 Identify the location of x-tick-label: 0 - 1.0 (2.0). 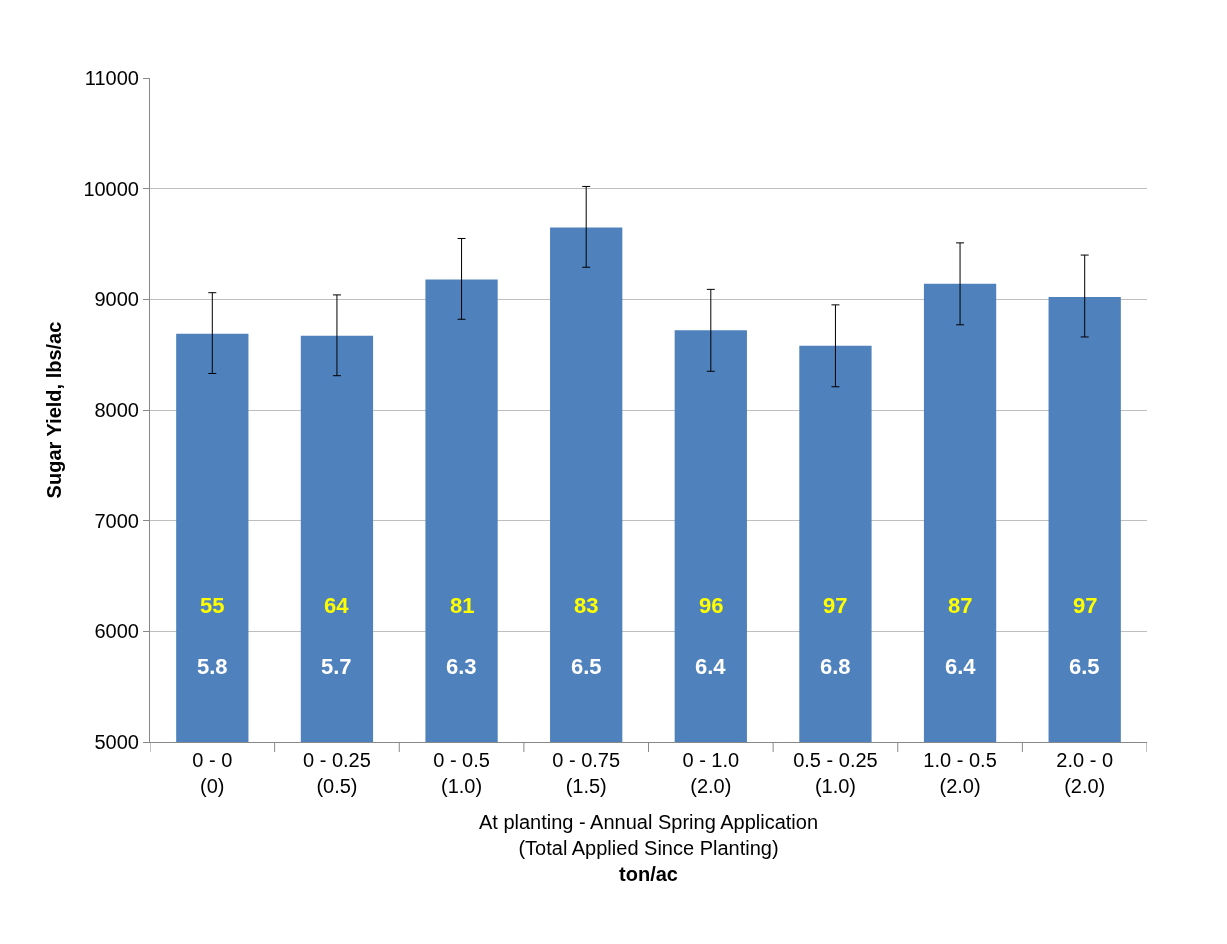
(711, 773).